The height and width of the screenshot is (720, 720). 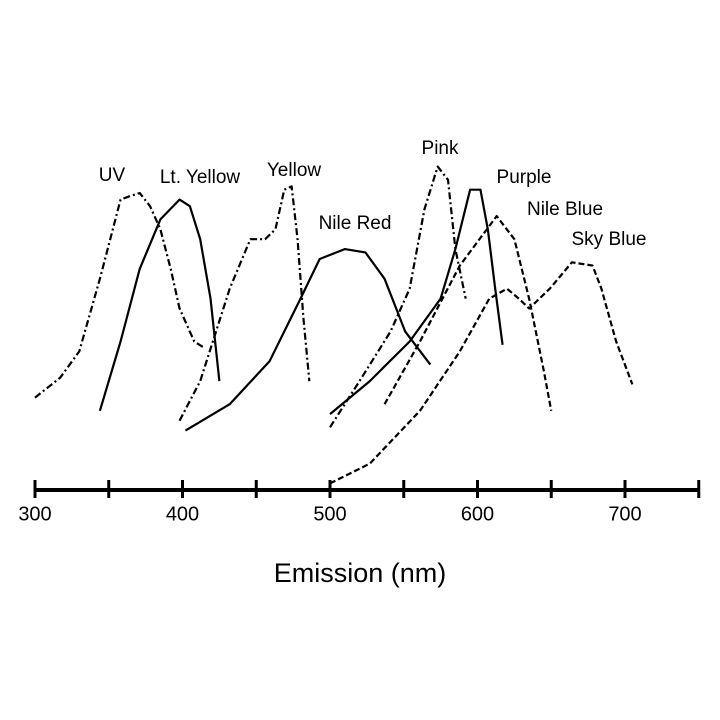 I want to click on series-label: Purple, so click(x=524, y=177).